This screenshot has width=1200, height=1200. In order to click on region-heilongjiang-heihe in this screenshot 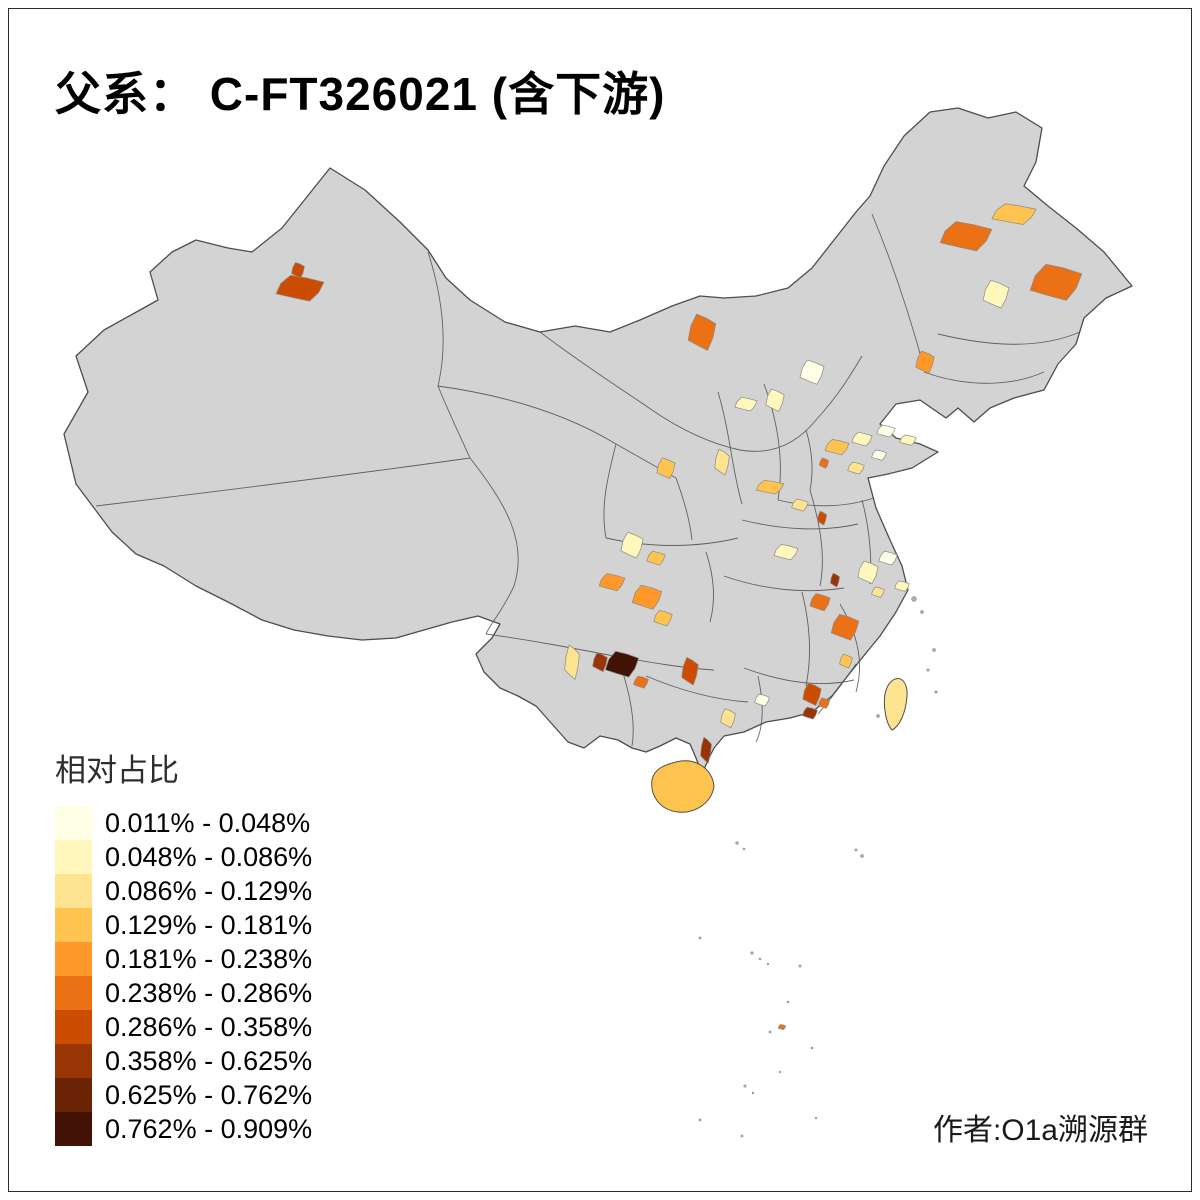, I will do `click(1014, 214)`.